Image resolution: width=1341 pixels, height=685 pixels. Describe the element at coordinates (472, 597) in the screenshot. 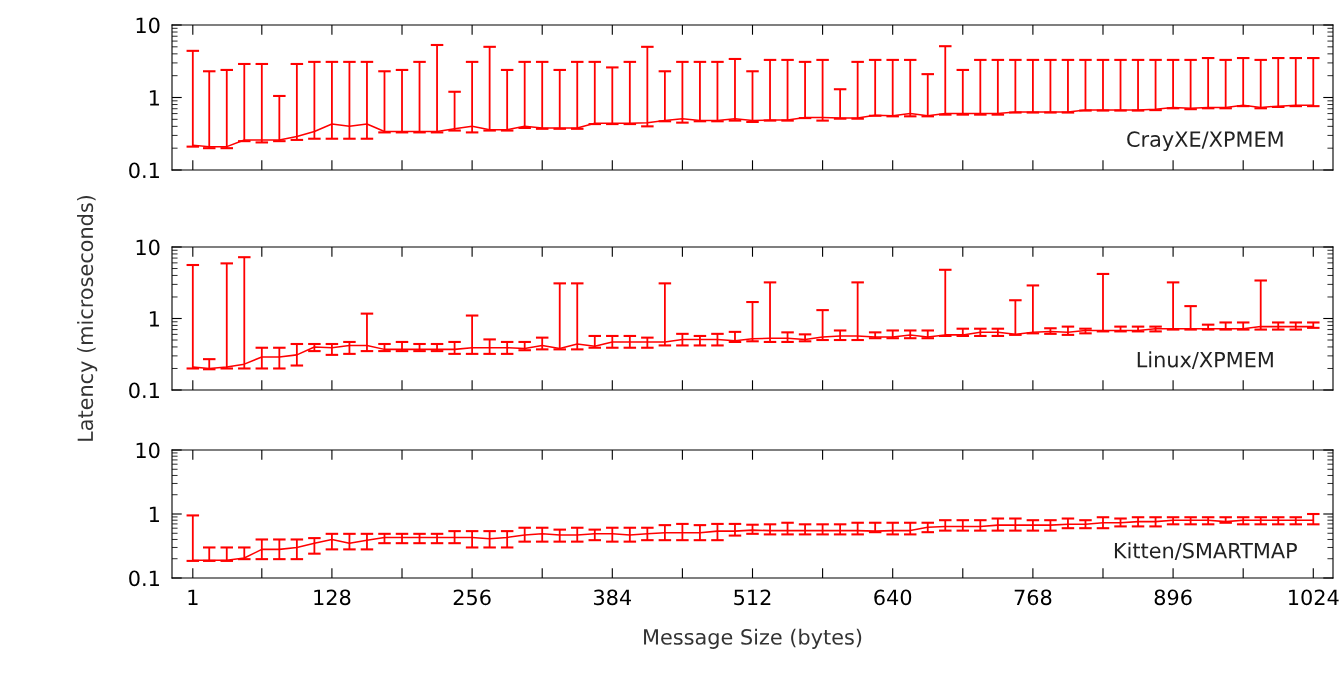

I see `x-tick-label: 256` at that location.